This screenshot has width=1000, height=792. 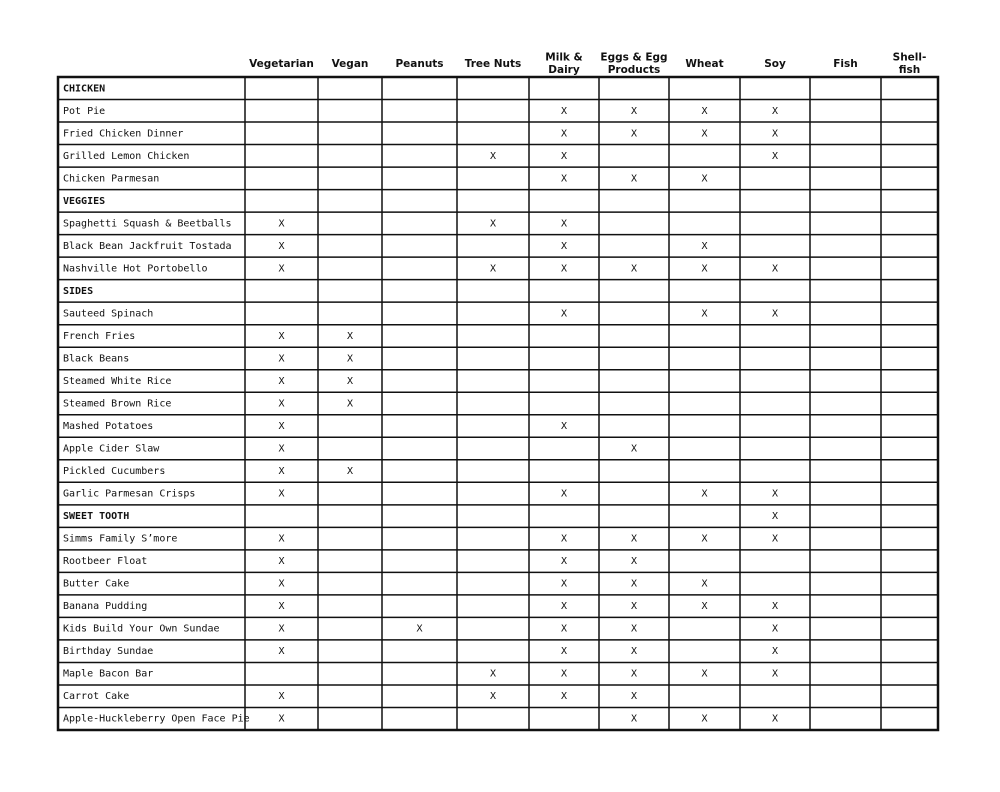 What do you see at coordinates (99, 336) in the screenshot?
I see `item-label: French Fries` at bounding box center [99, 336].